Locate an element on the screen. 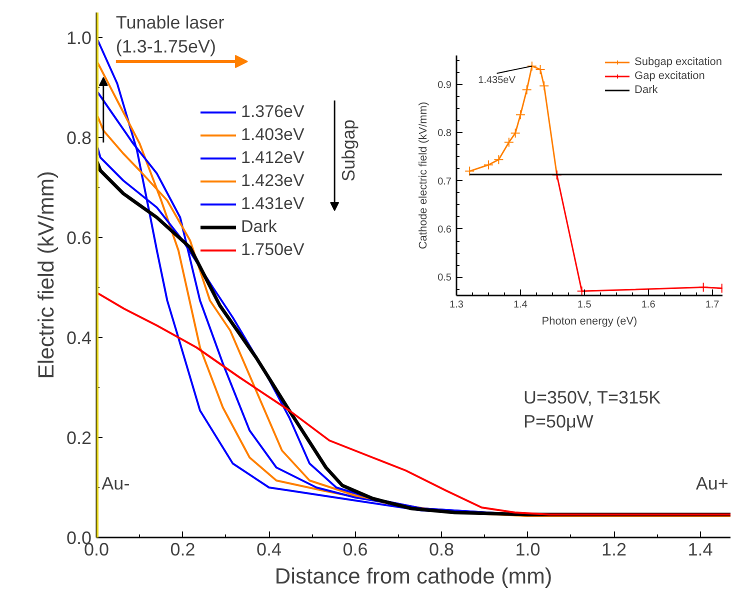  legend-label: 1.412eV is located at coordinates (272, 157).